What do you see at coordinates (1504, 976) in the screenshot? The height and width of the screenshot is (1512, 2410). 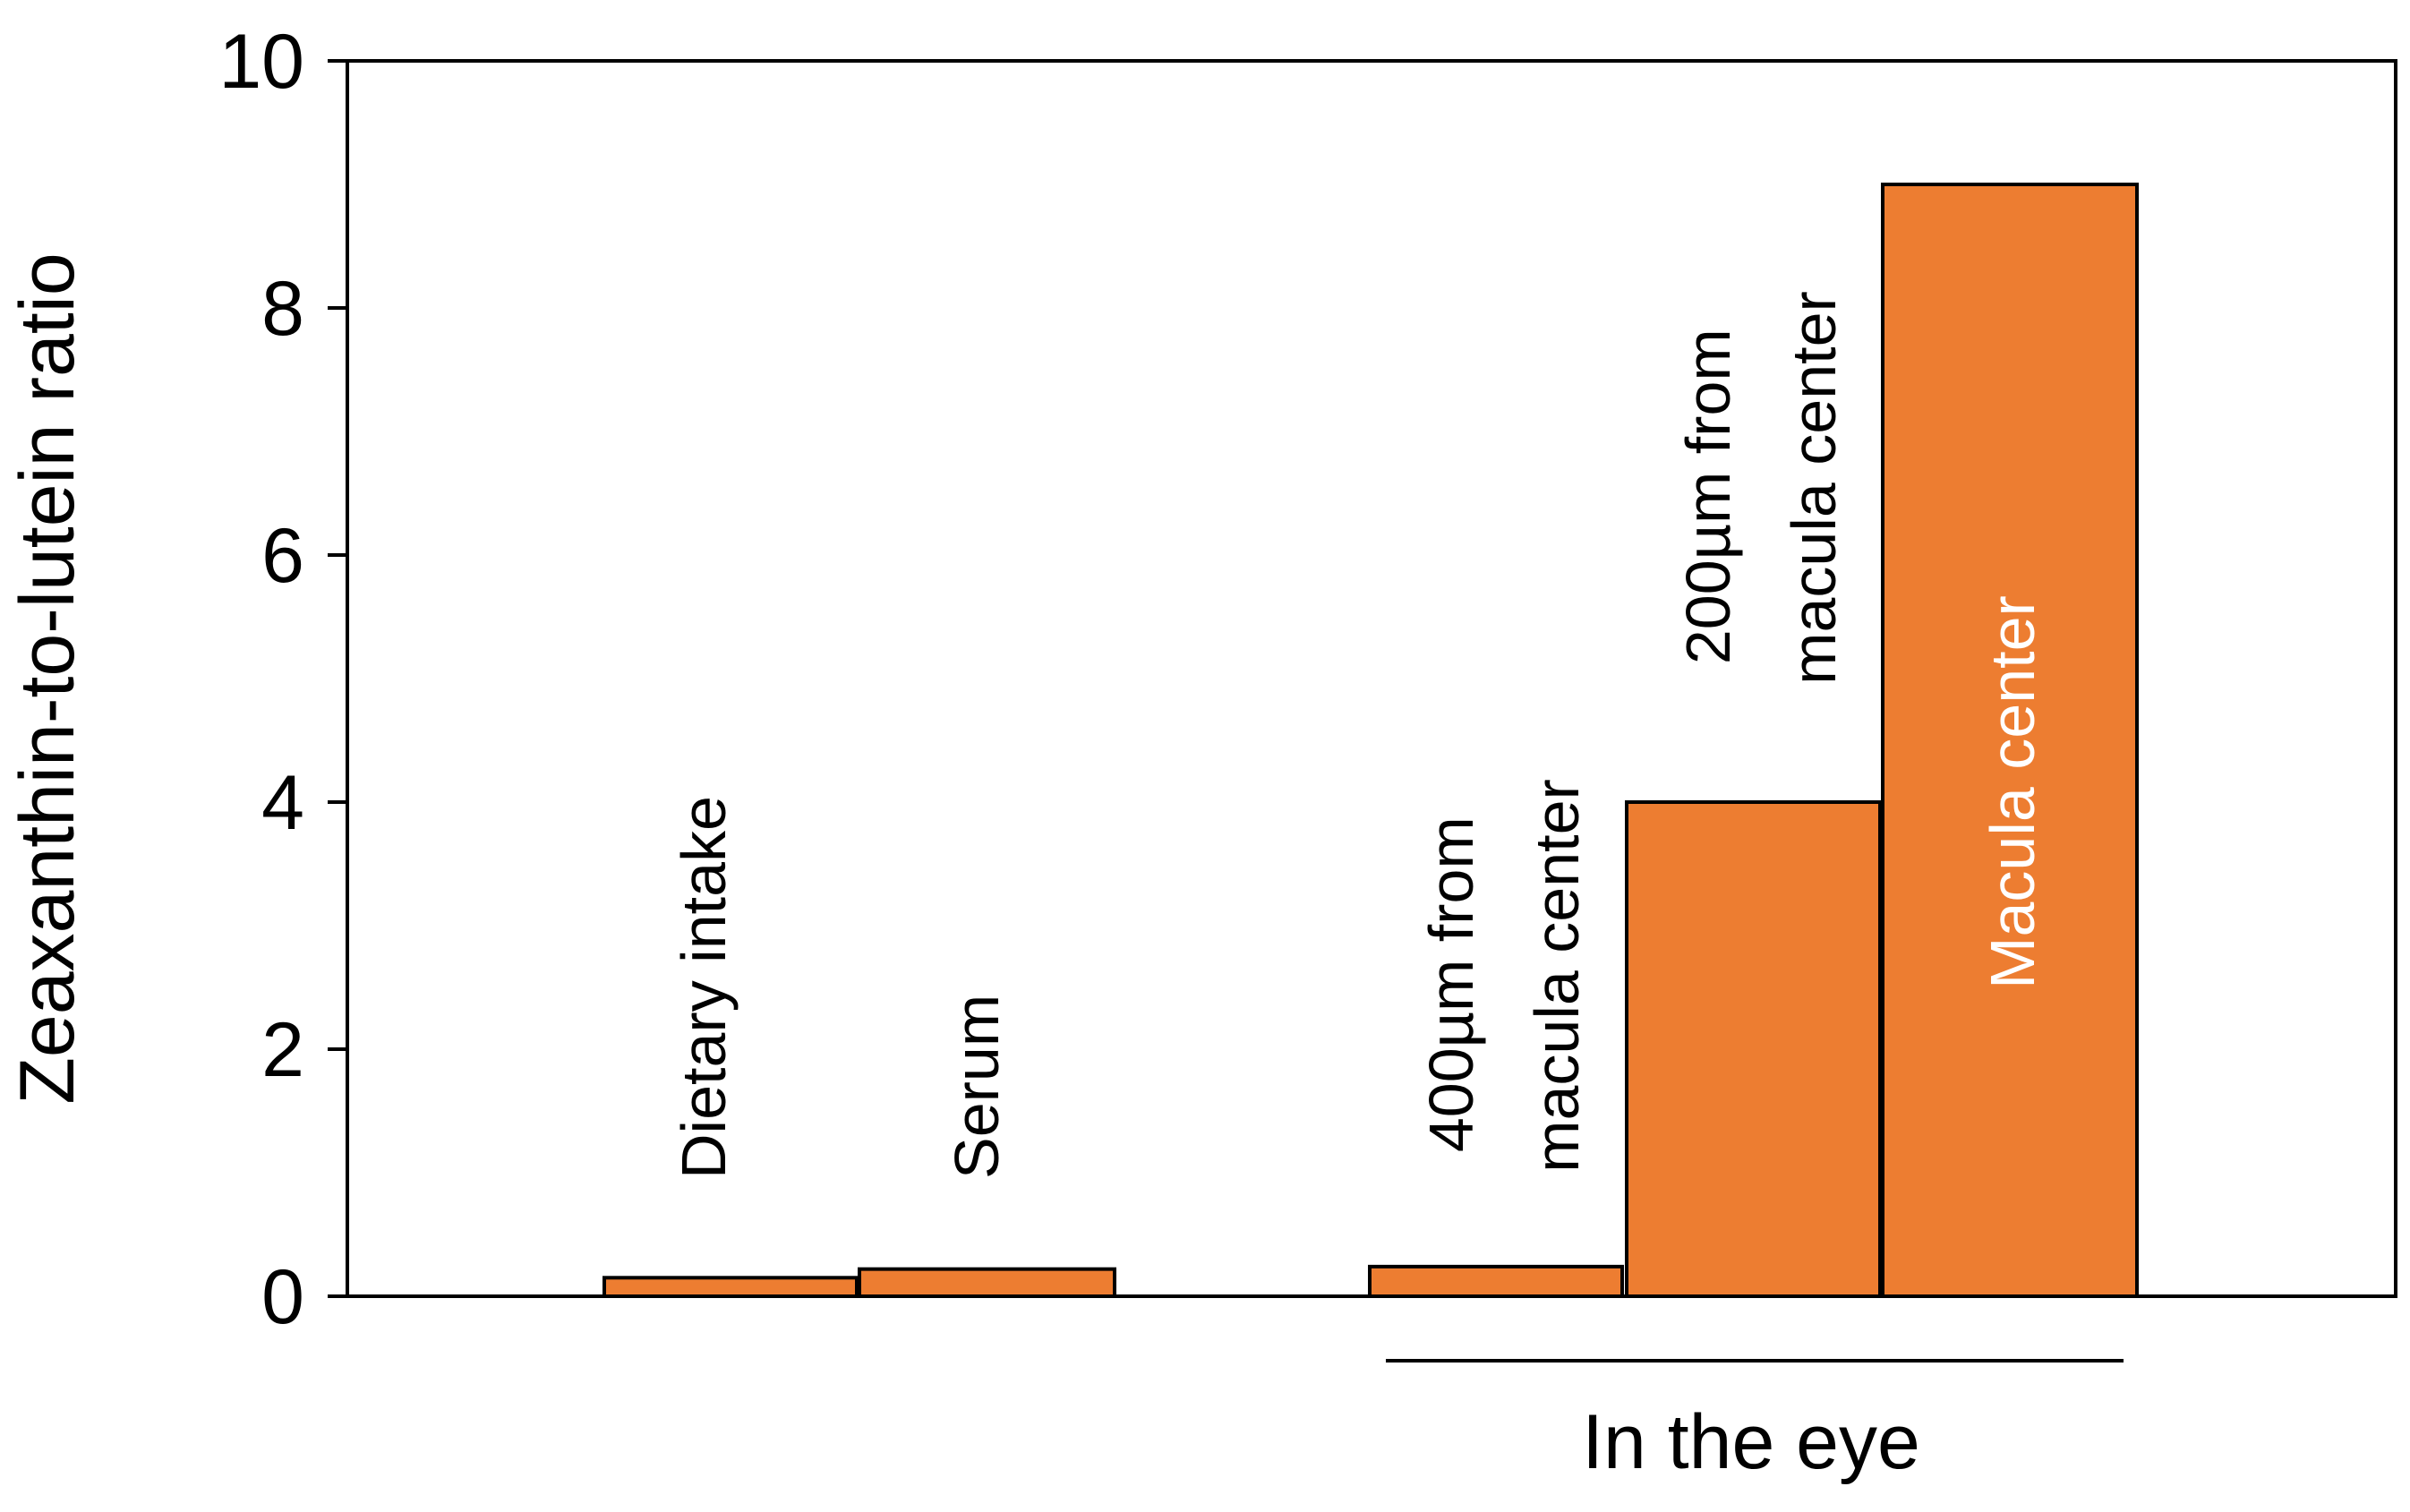 I see `bar-label-400um: 400µm from macula center` at bounding box center [1504, 976].